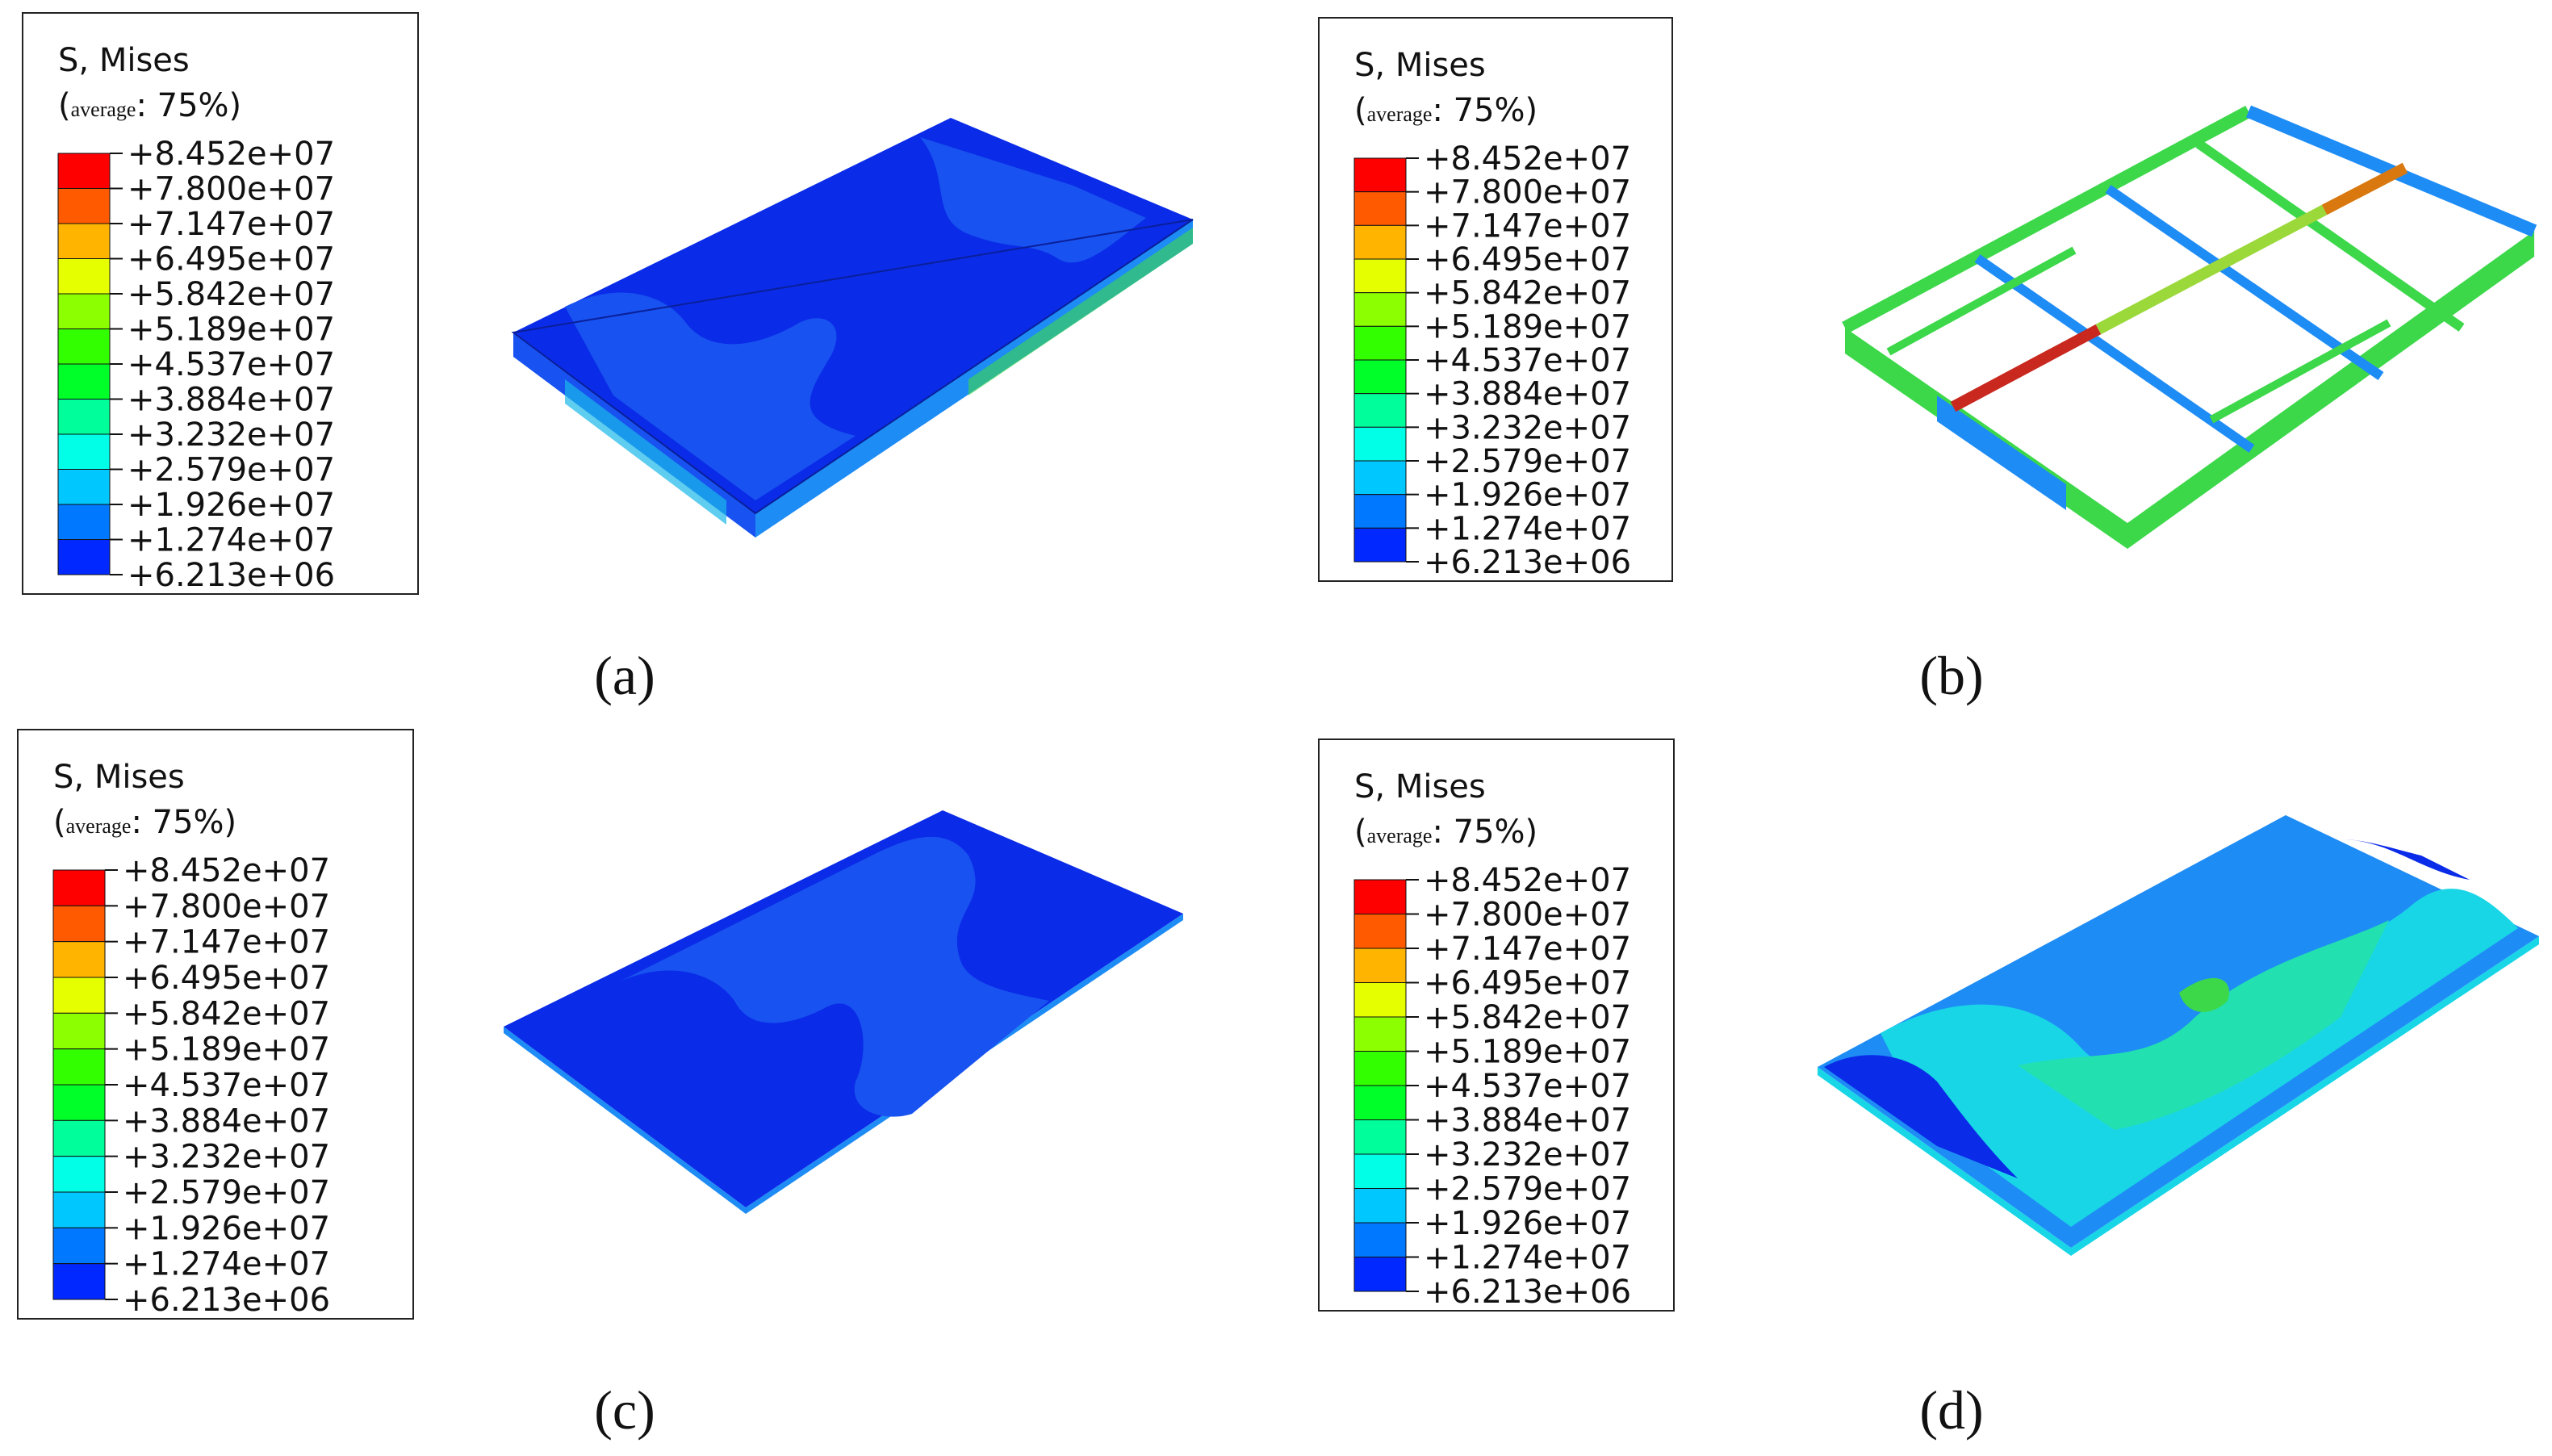 The height and width of the screenshot is (1456, 2552). I want to click on plate-a-stress-zone-right, so click(1033, 200).